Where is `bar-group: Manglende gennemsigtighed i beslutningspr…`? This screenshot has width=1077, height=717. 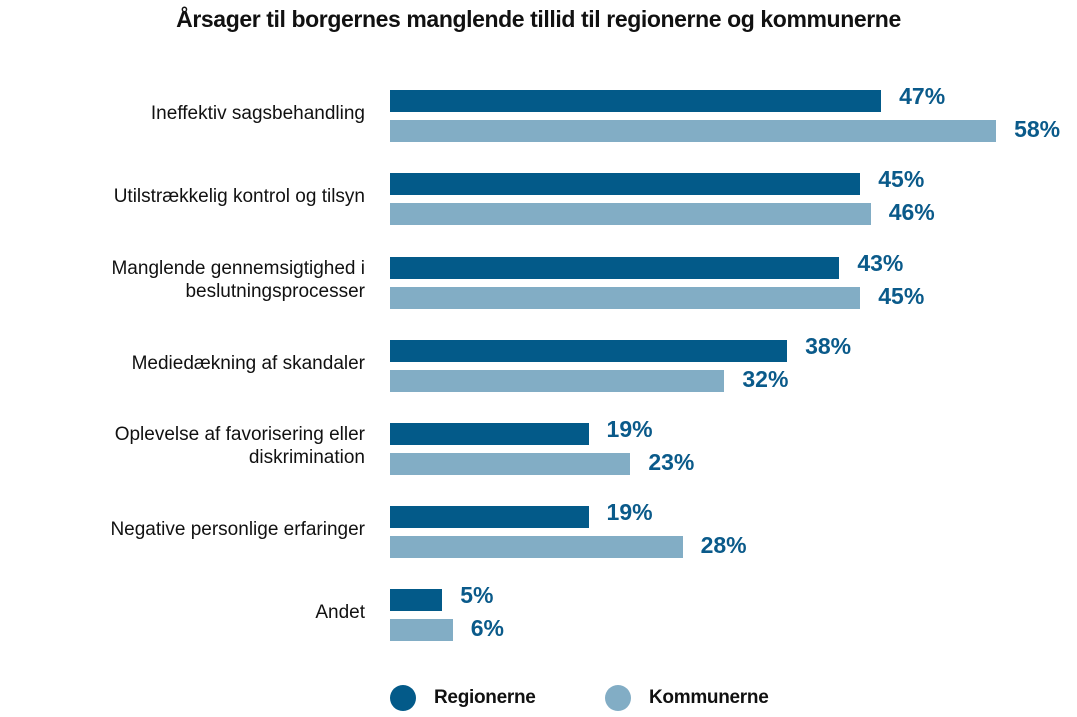 bar-group: Manglende gennemsigtighed i beslutningspr… is located at coordinates (538, 279).